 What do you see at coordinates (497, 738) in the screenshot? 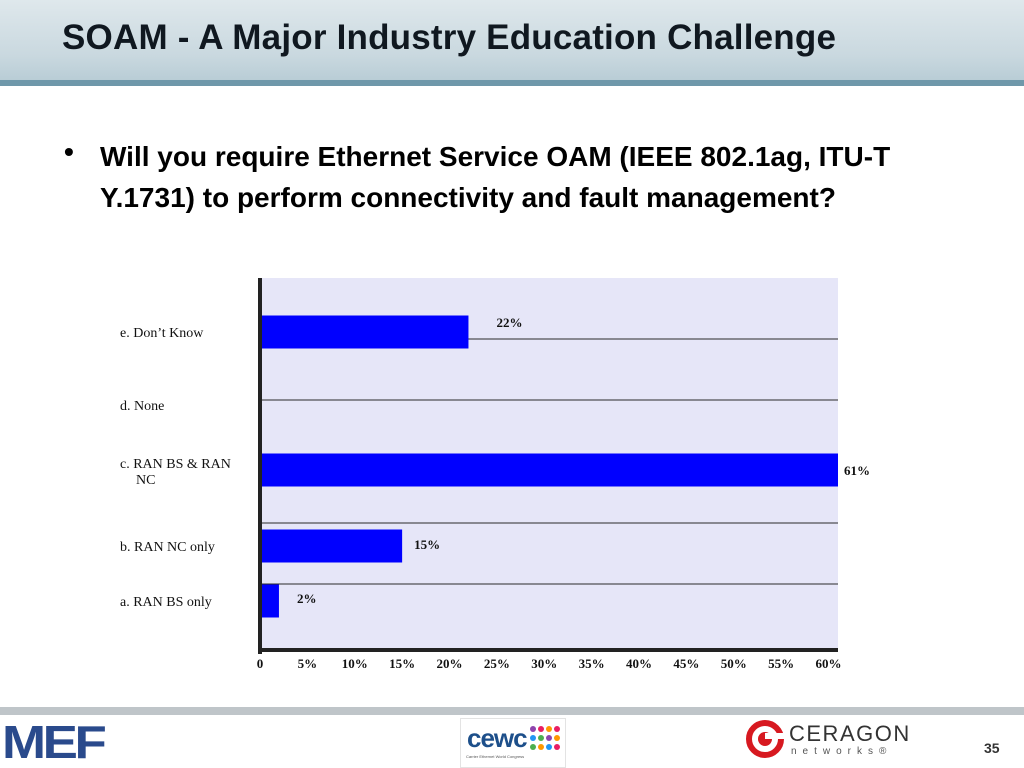
I see `cewc-logo-text: cewc` at bounding box center [497, 738].